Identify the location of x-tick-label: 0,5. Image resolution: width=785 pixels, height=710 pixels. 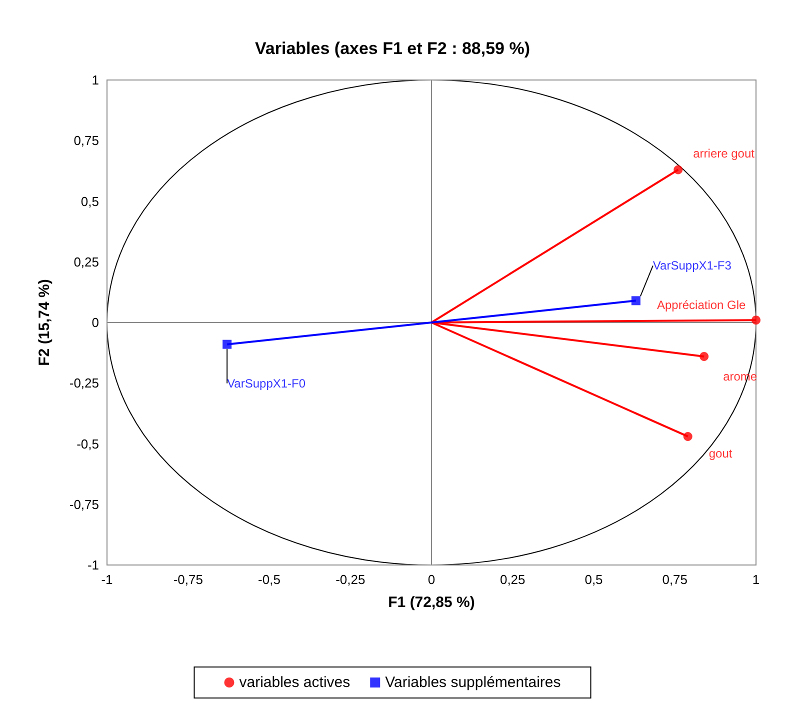
(593, 579).